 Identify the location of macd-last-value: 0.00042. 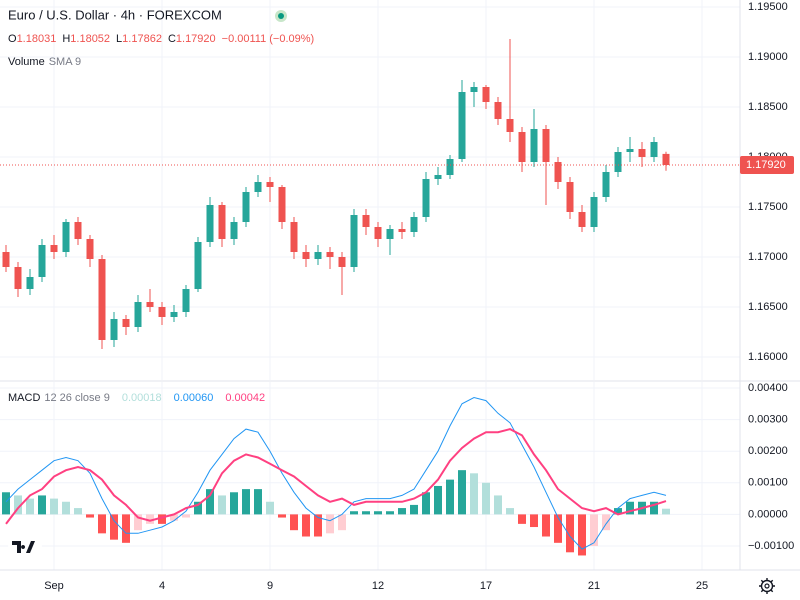
(245, 398).